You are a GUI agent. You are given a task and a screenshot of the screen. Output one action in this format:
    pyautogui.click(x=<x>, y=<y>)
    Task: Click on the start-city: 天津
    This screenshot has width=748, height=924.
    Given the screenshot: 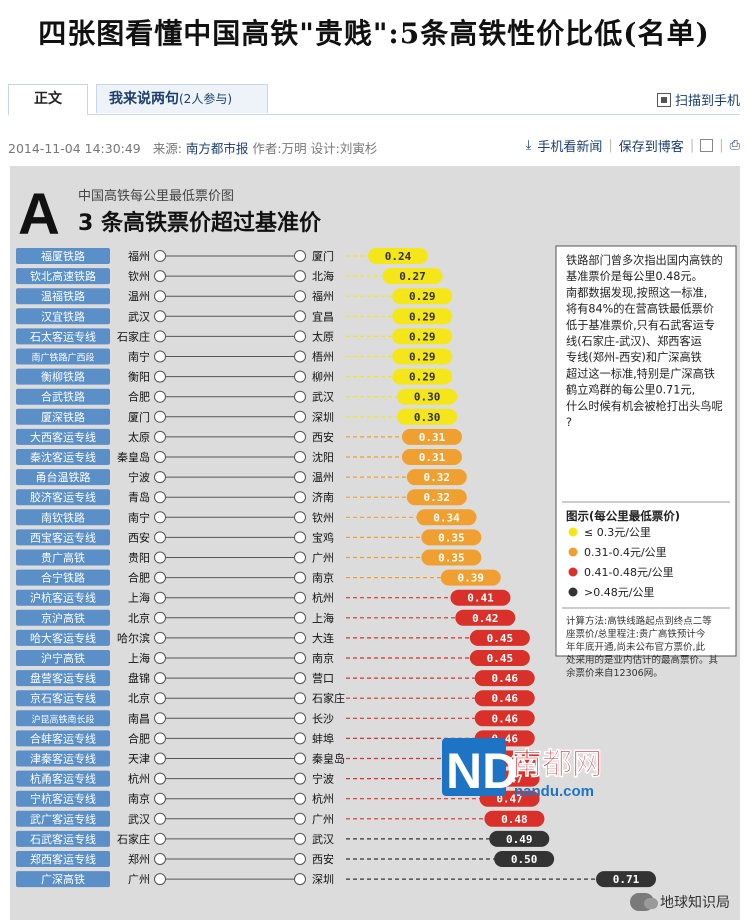 What is the action you would take?
    pyautogui.click(x=139, y=759)
    